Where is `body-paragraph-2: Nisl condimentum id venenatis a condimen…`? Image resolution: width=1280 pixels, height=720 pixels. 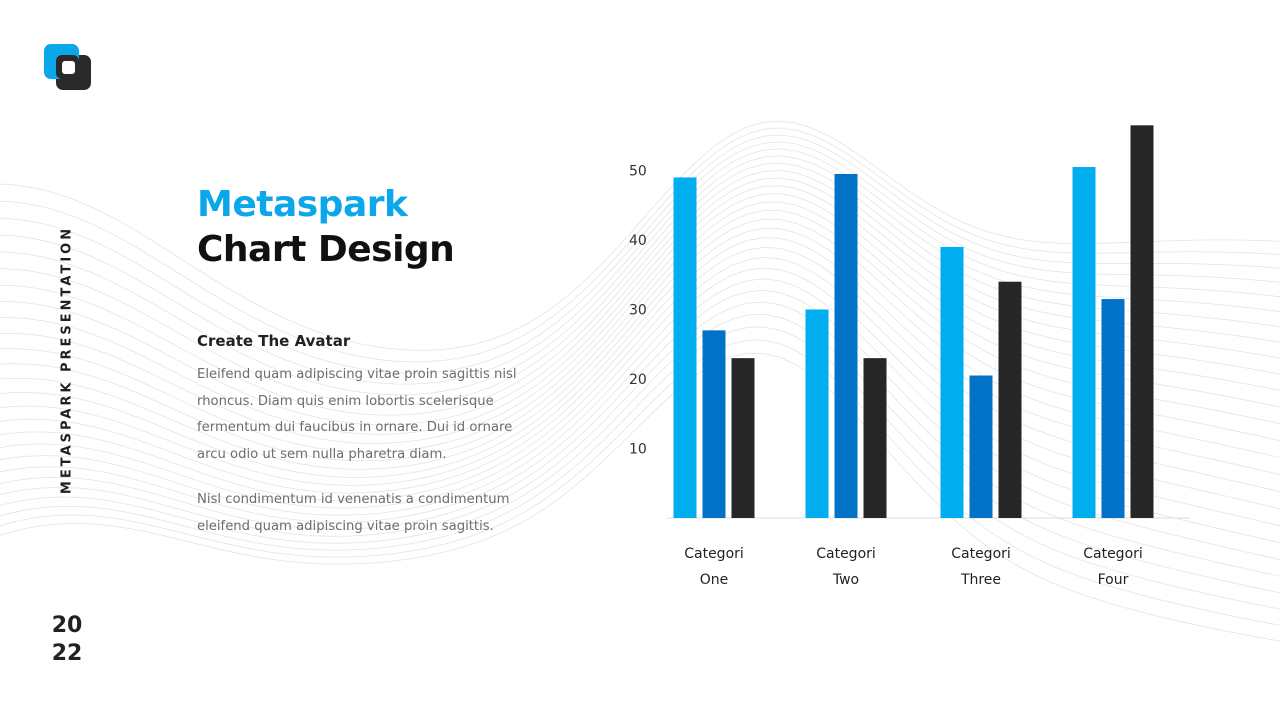 body-paragraph-2: Nisl condimentum id venenatis a condimen… is located at coordinates (353, 513).